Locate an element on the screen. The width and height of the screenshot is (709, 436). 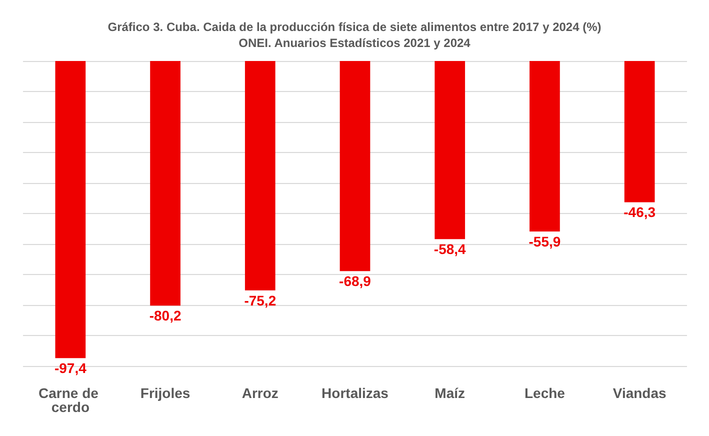
x-tick-label: Arroz is located at coordinates (260, 393).